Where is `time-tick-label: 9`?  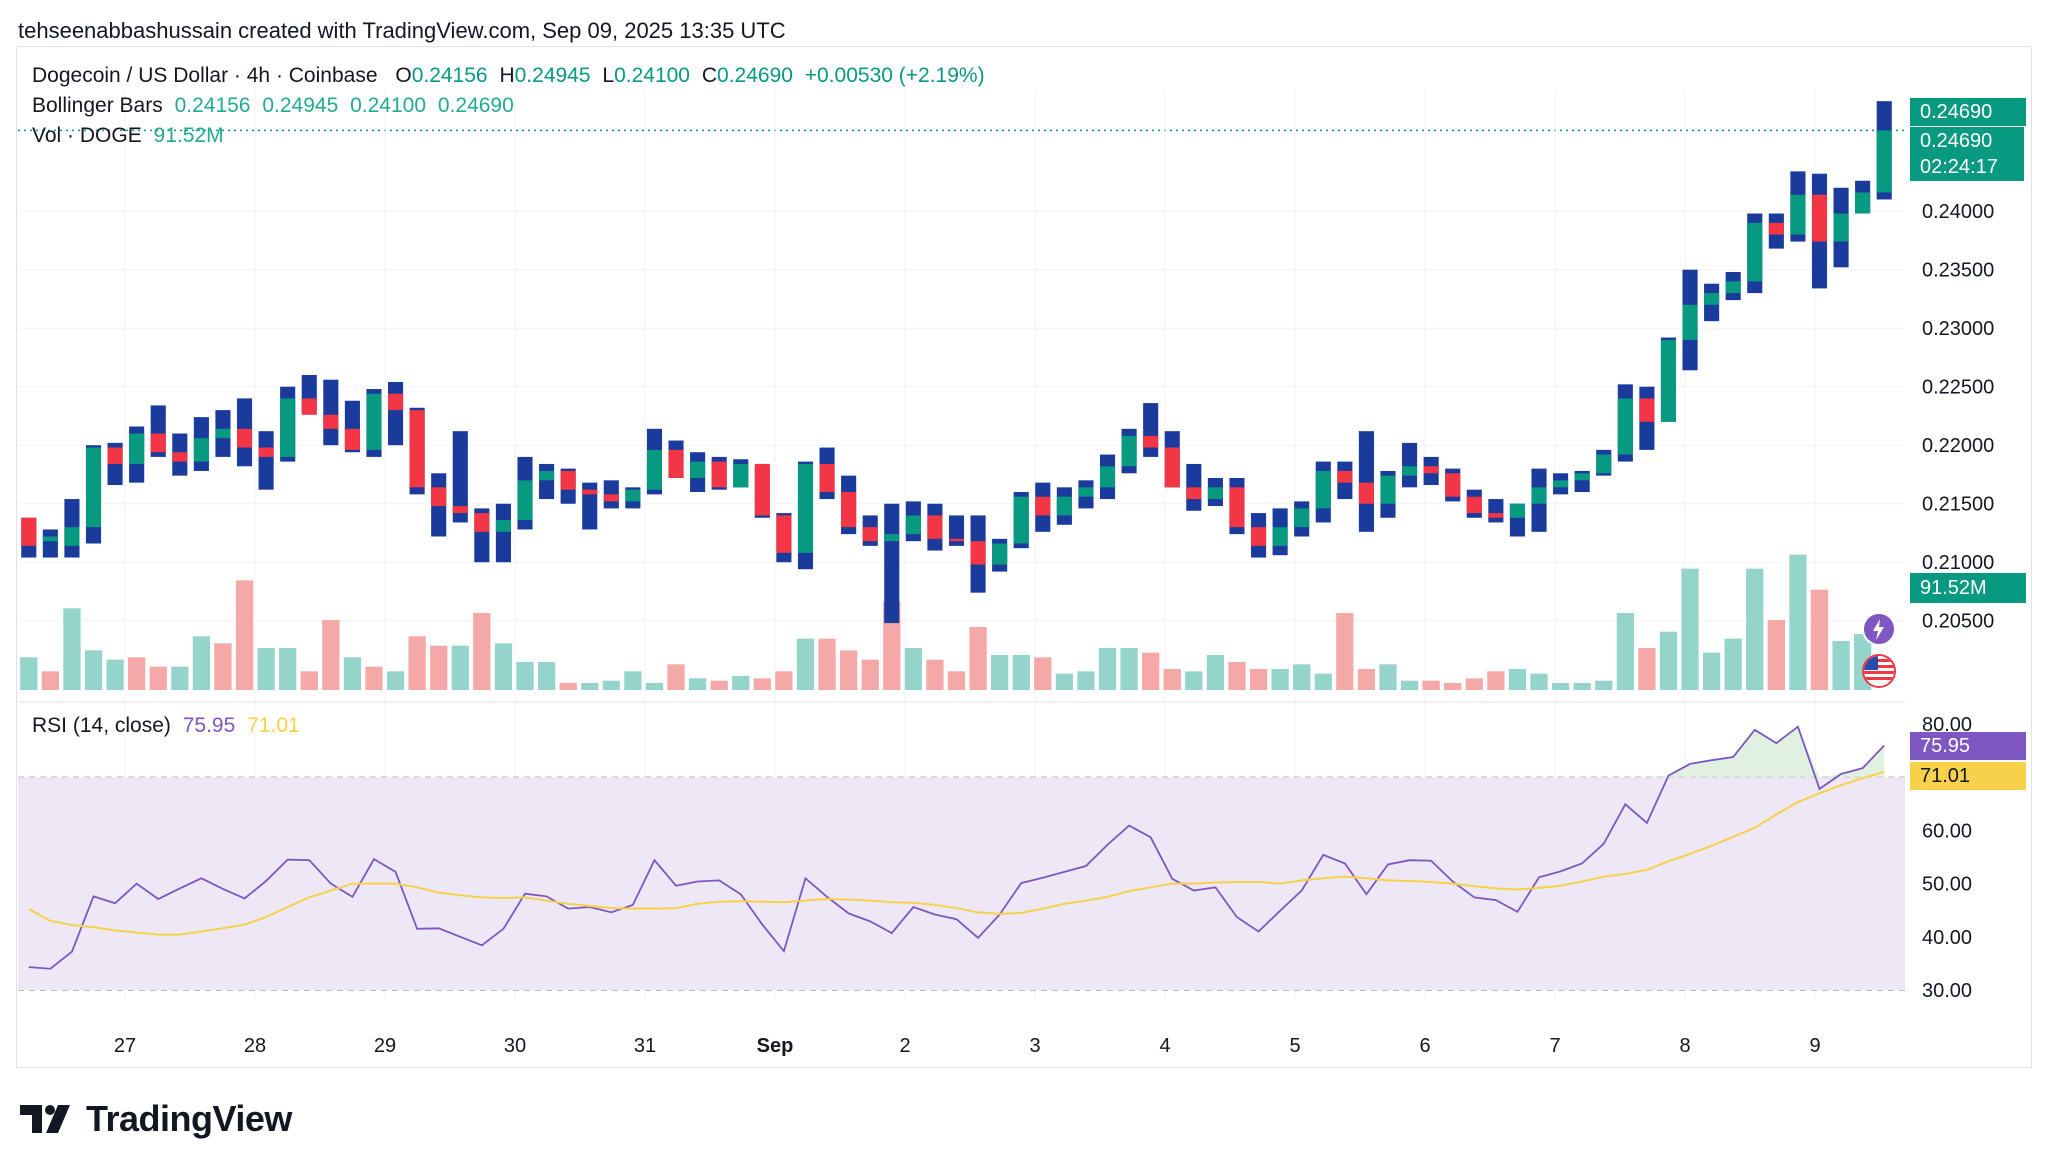 time-tick-label: 9 is located at coordinates (1814, 1046).